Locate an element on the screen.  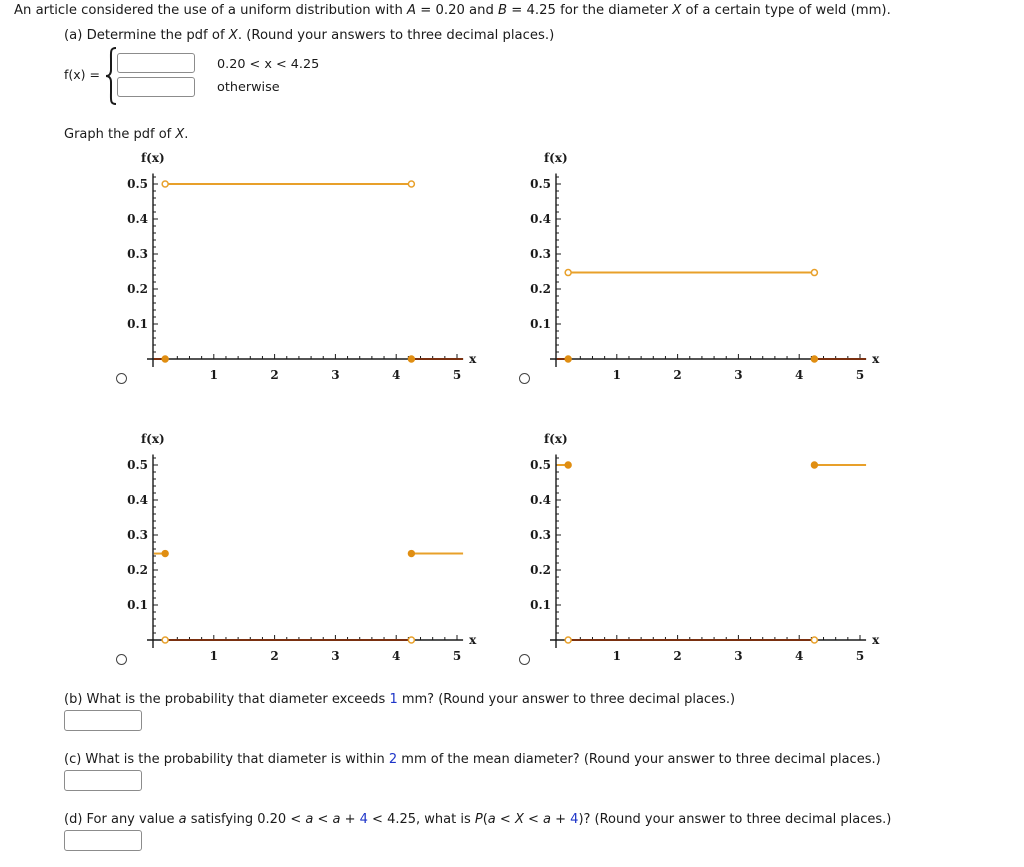
graph-option-4-radio is located at coordinates (524, 659).